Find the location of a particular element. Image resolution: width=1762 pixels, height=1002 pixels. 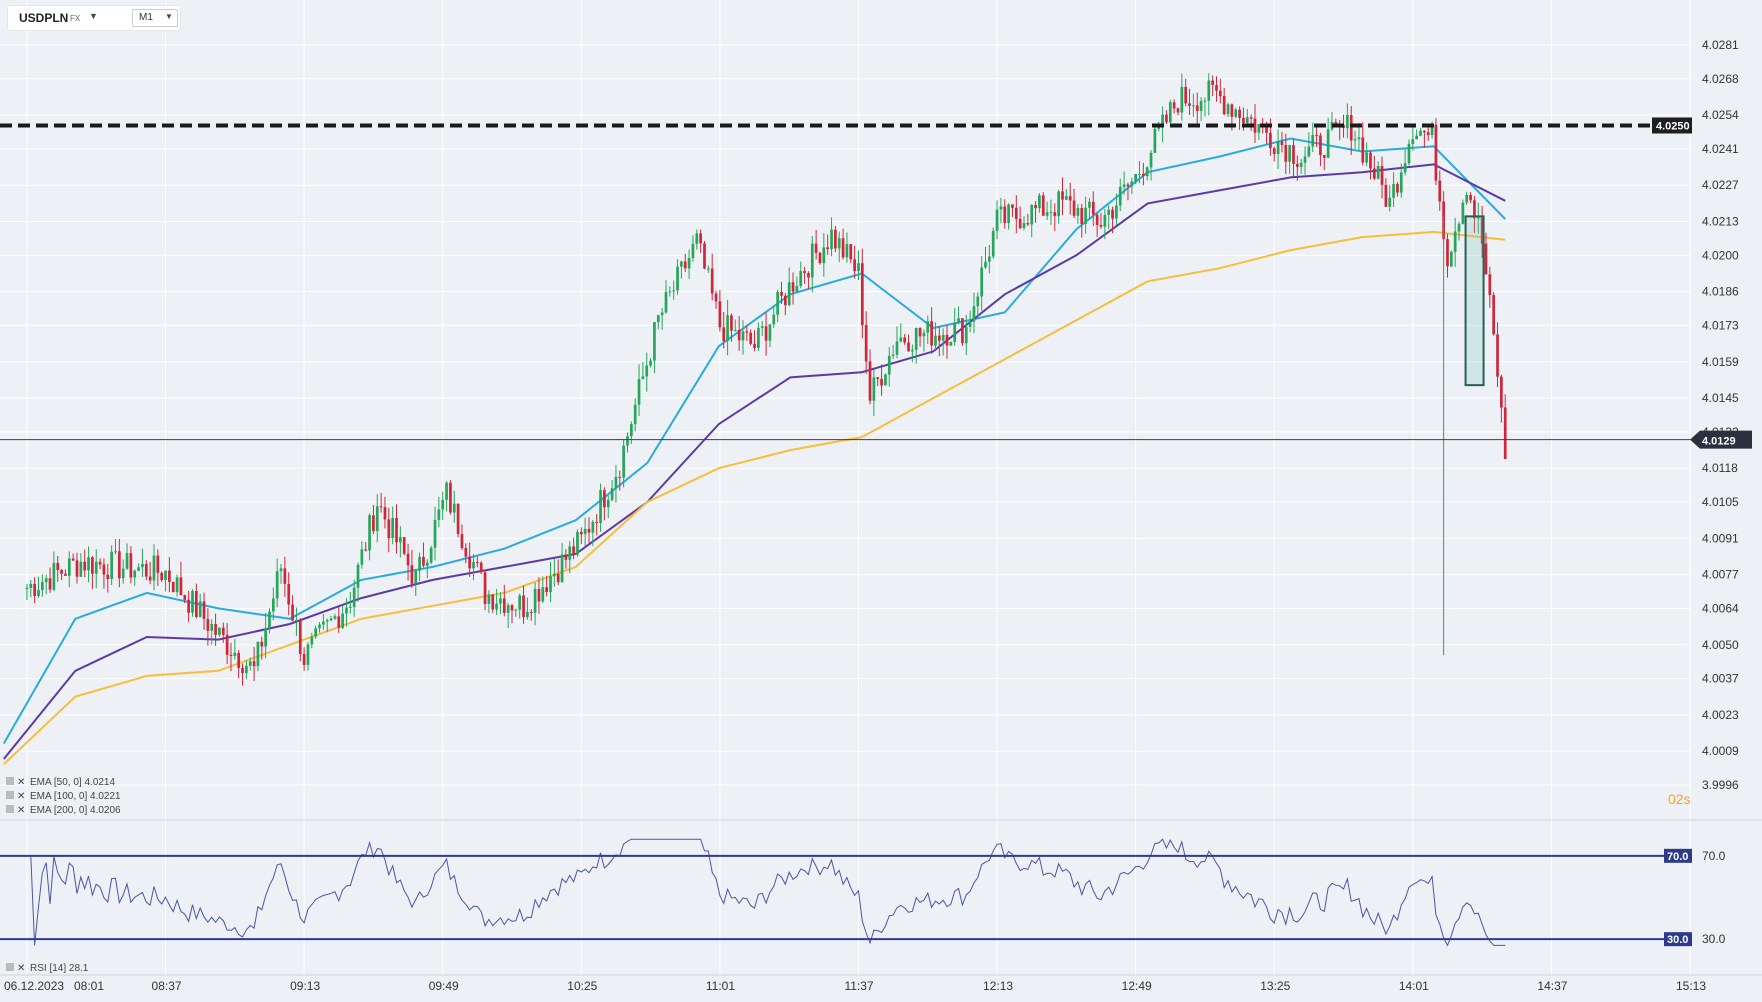

level-line-group: 4.0250 is located at coordinates (846, 125).